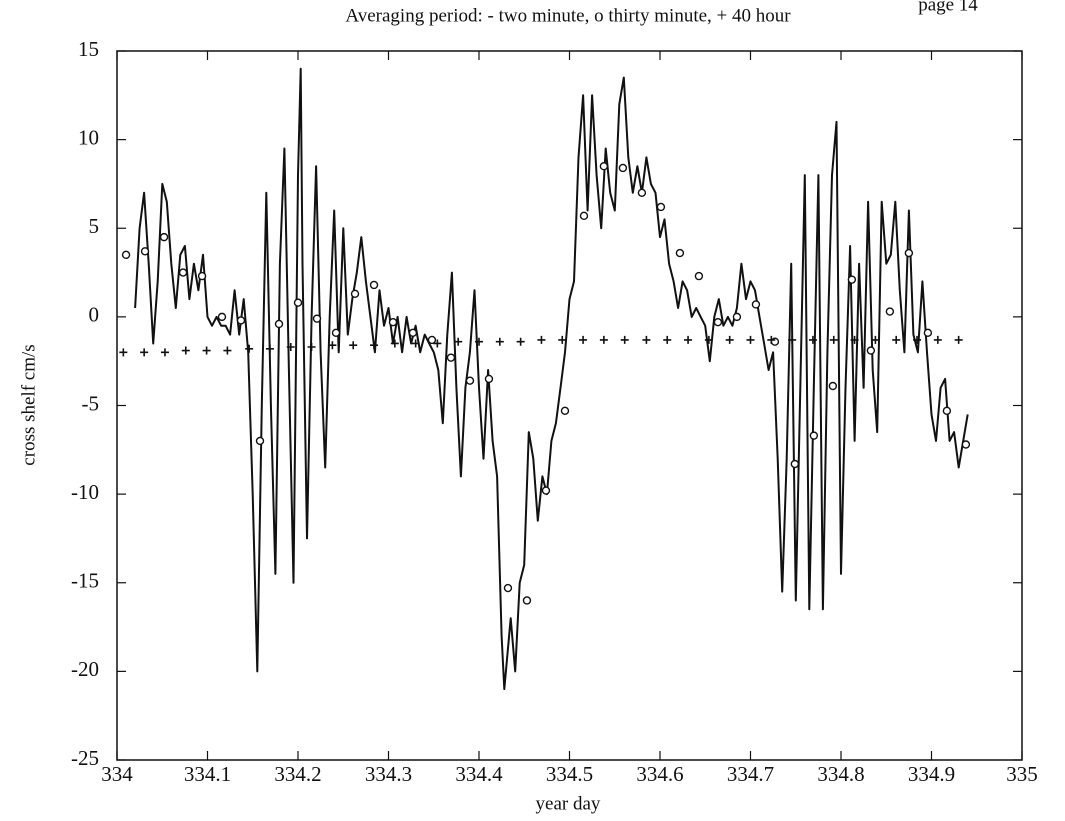  What do you see at coordinates (948, 7) in the screenshot?
I see `page-label: page 14` at bounding box center [948, 7].